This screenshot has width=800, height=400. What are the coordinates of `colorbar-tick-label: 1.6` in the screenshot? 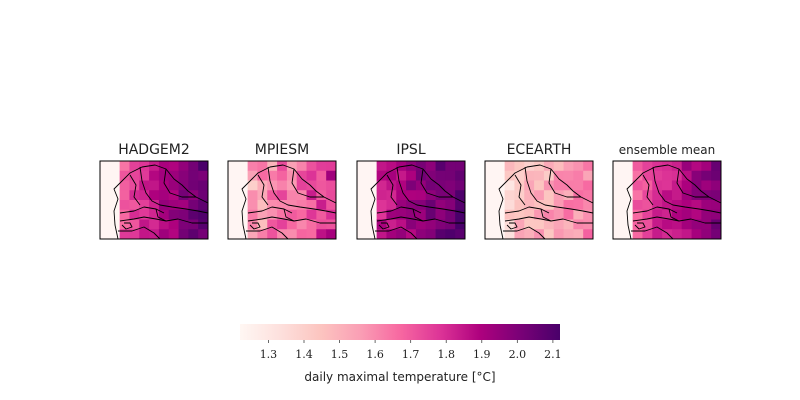 It's located at (375, 354).